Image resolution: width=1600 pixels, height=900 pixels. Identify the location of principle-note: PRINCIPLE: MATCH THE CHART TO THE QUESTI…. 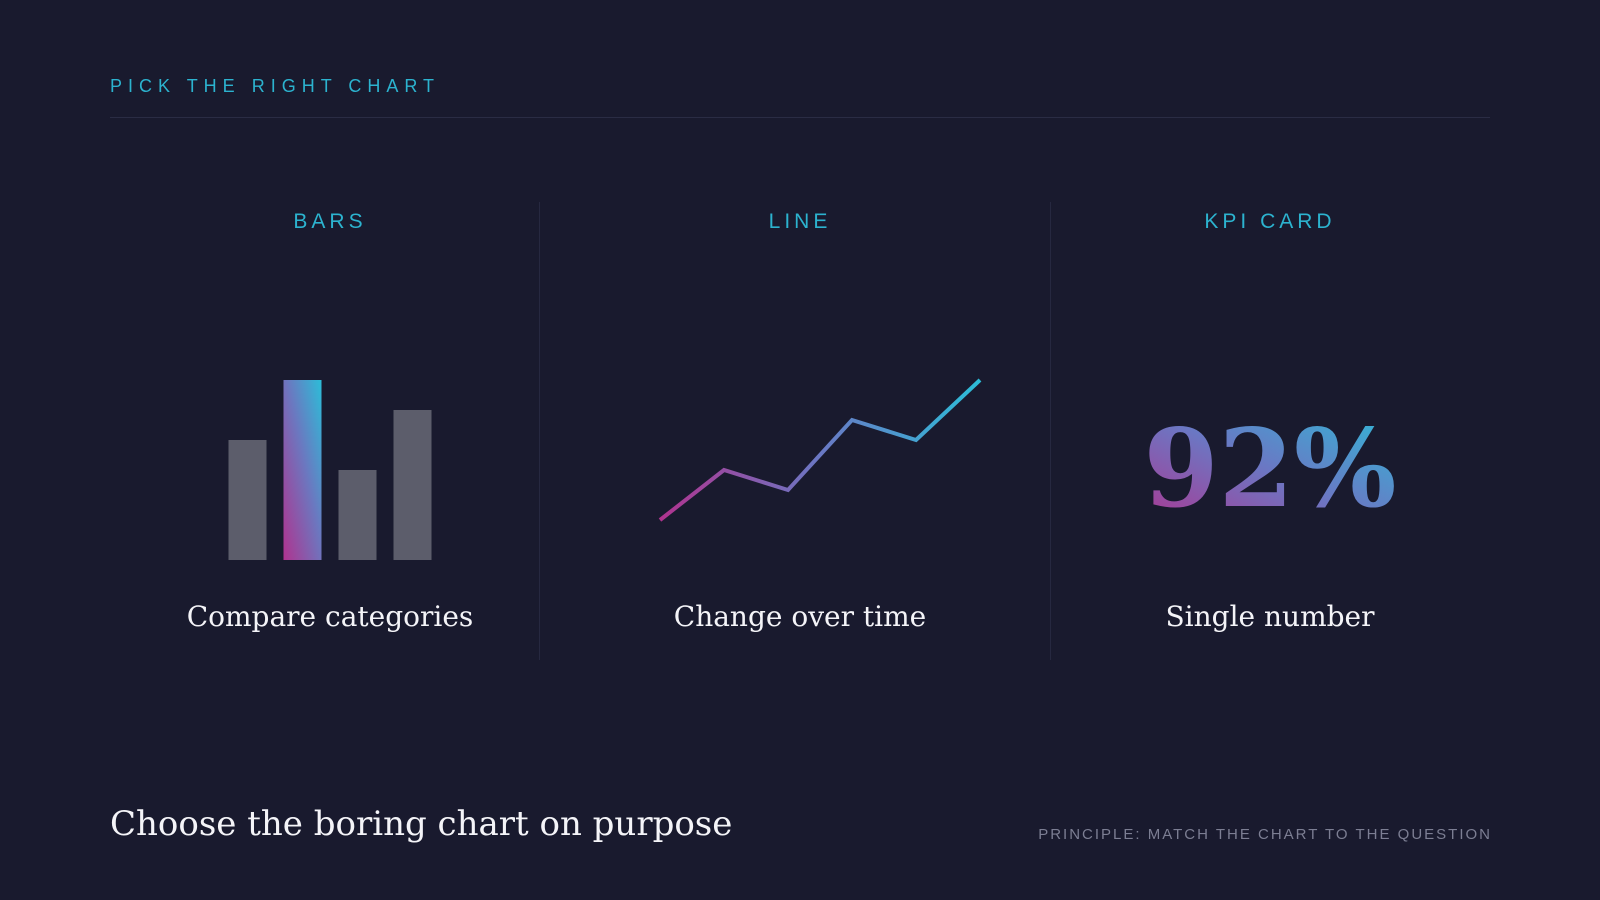
(1265, 834).